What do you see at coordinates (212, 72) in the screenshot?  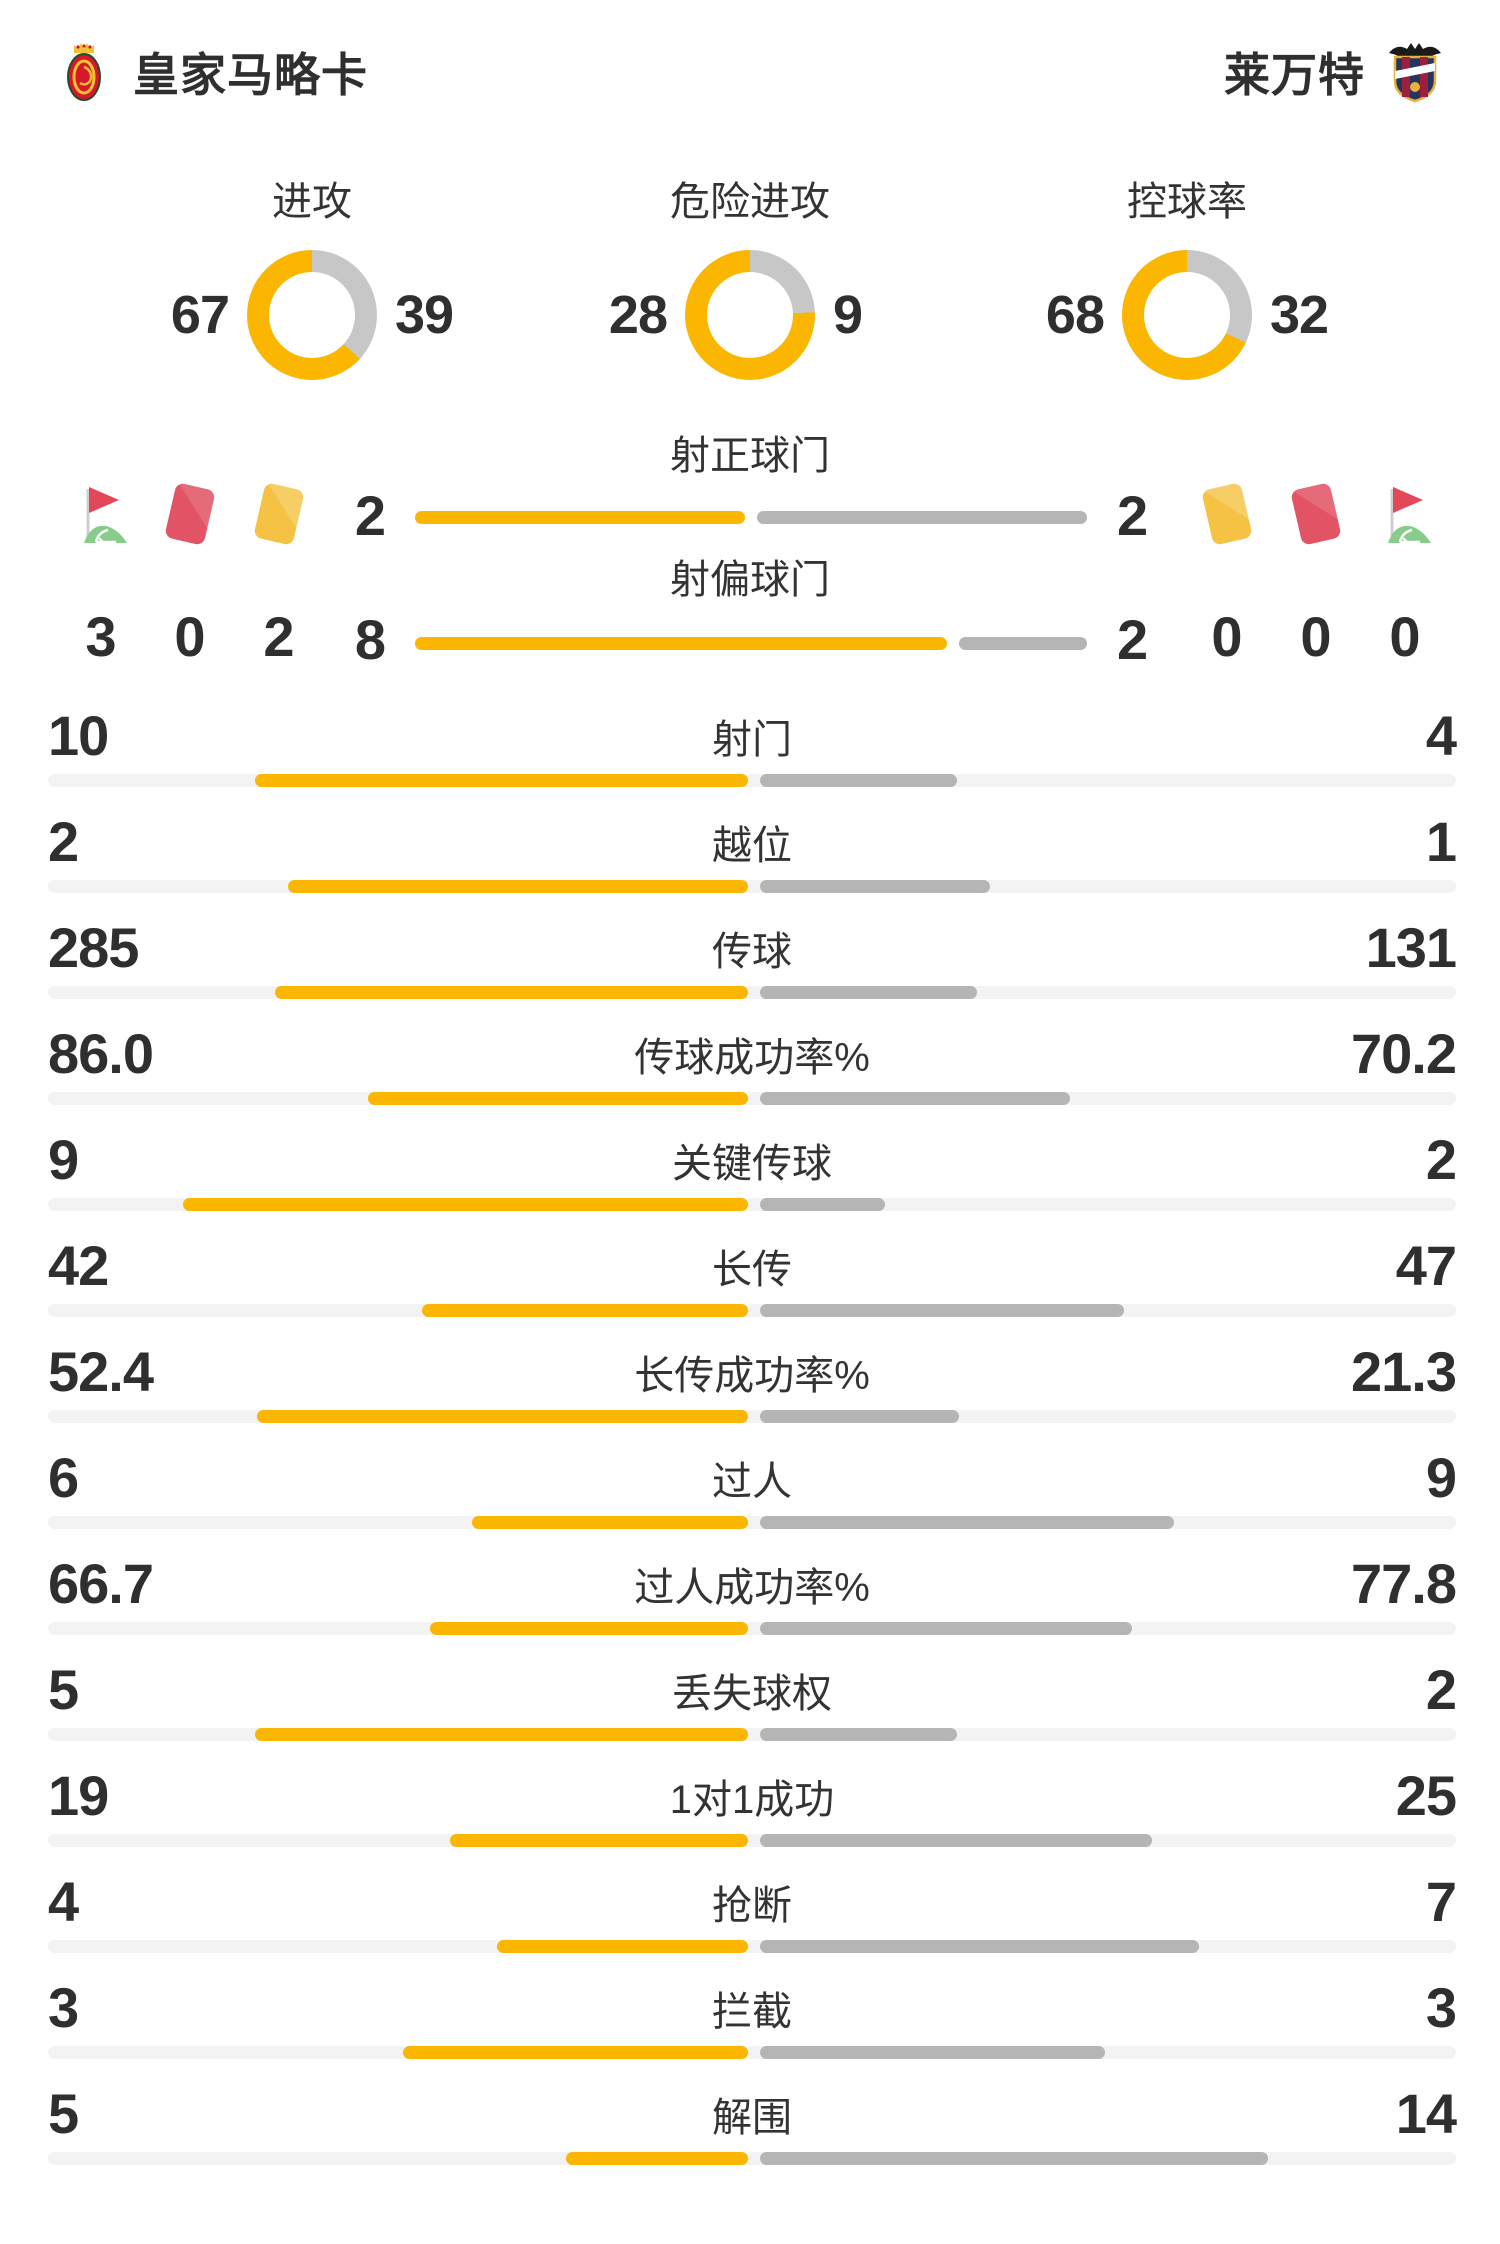 I see `home-team: 皇家马略卡` at bounding box center [212, 72].